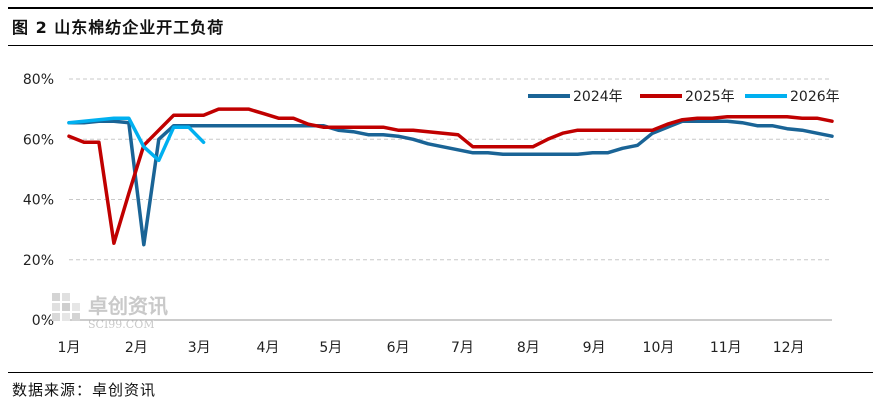 The image size is (881, 411). What do you see at coordinates (38, 80) in the screenshot?
I see `y-tick-label: 80%` at bounding box center [38, 80].